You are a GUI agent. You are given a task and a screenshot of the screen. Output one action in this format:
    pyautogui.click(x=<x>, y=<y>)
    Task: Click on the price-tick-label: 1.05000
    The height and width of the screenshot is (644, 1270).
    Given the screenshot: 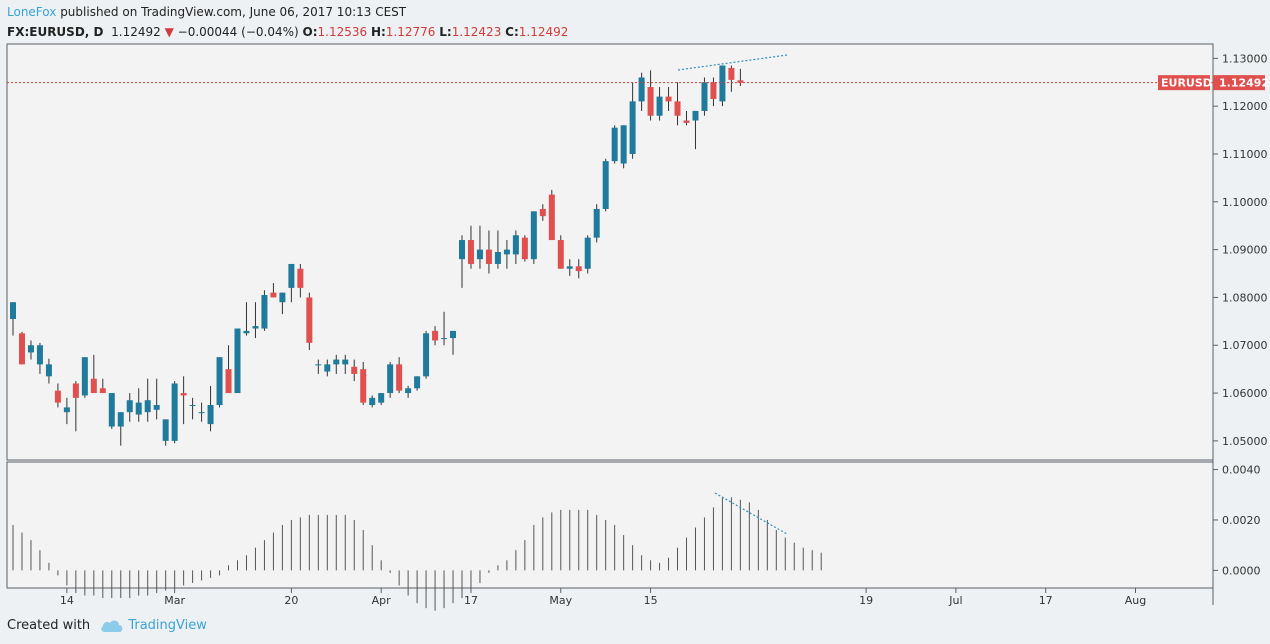 What is the action you would take?
    pyautogui.click(x=1245, y=441)
    